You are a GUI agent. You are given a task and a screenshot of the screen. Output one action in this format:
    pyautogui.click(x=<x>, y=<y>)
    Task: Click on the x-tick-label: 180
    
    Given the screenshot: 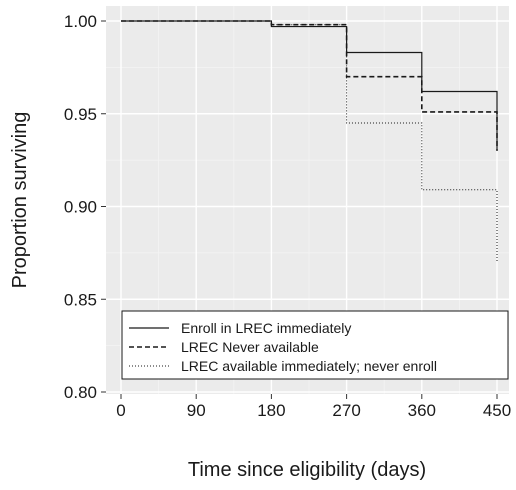 What is the action you would take?
    pyautogui.click(x=271, y=410)
    